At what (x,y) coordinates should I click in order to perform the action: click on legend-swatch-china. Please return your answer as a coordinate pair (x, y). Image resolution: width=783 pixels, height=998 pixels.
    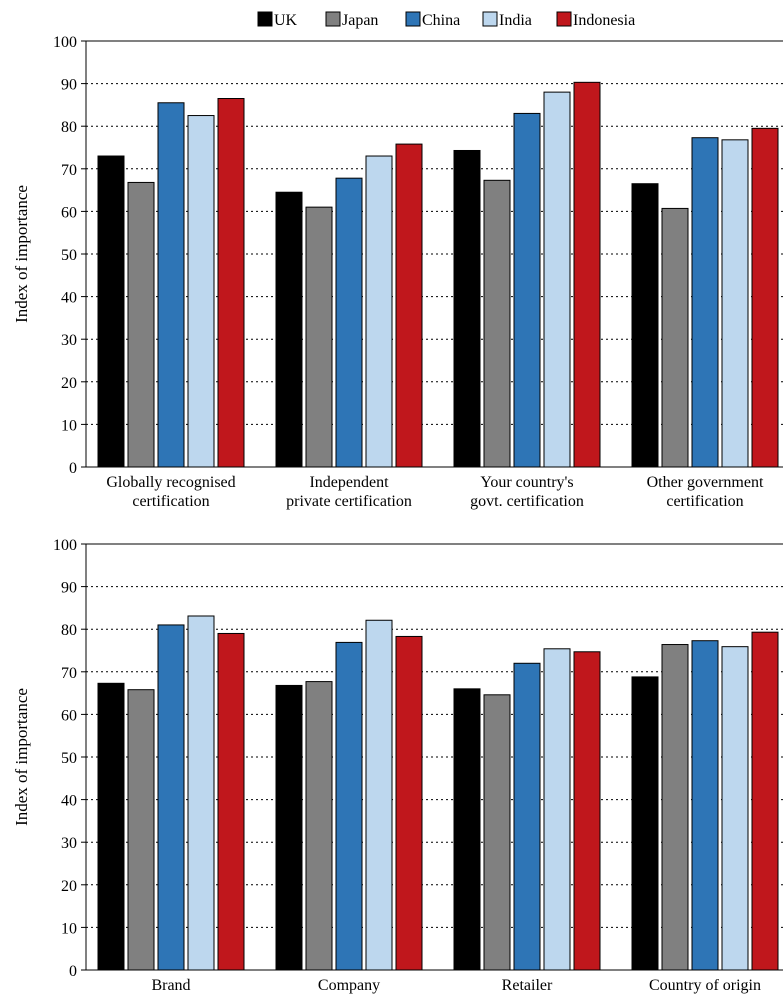
    Looking at the image, I should click on (413, 19).